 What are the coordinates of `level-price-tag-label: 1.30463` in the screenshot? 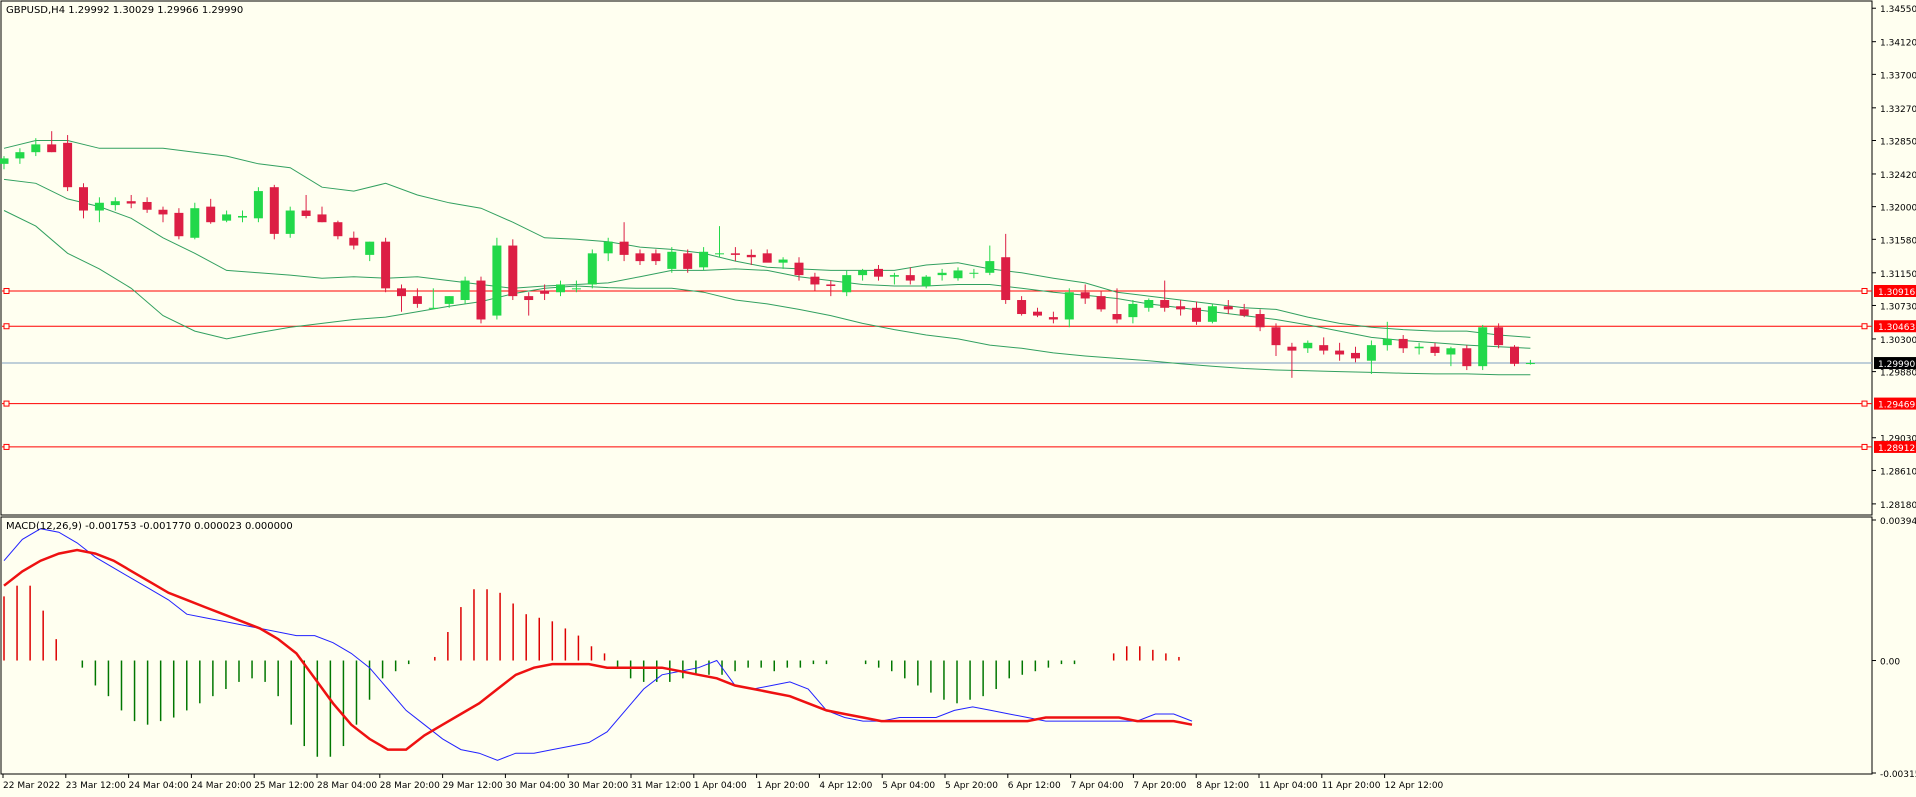 It's located at (1896, 328).